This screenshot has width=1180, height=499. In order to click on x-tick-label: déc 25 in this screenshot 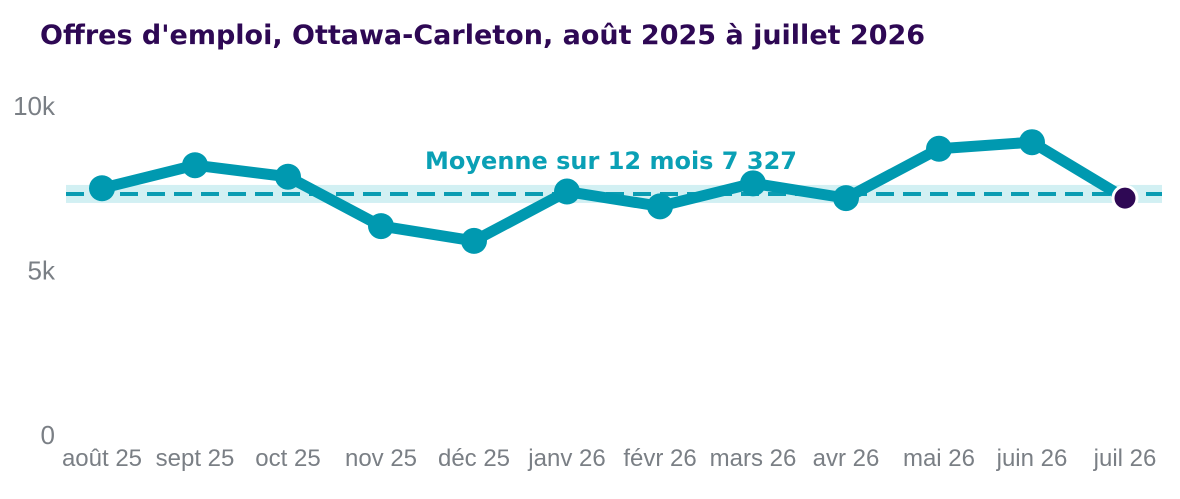, I will do `click(474, 458)`.